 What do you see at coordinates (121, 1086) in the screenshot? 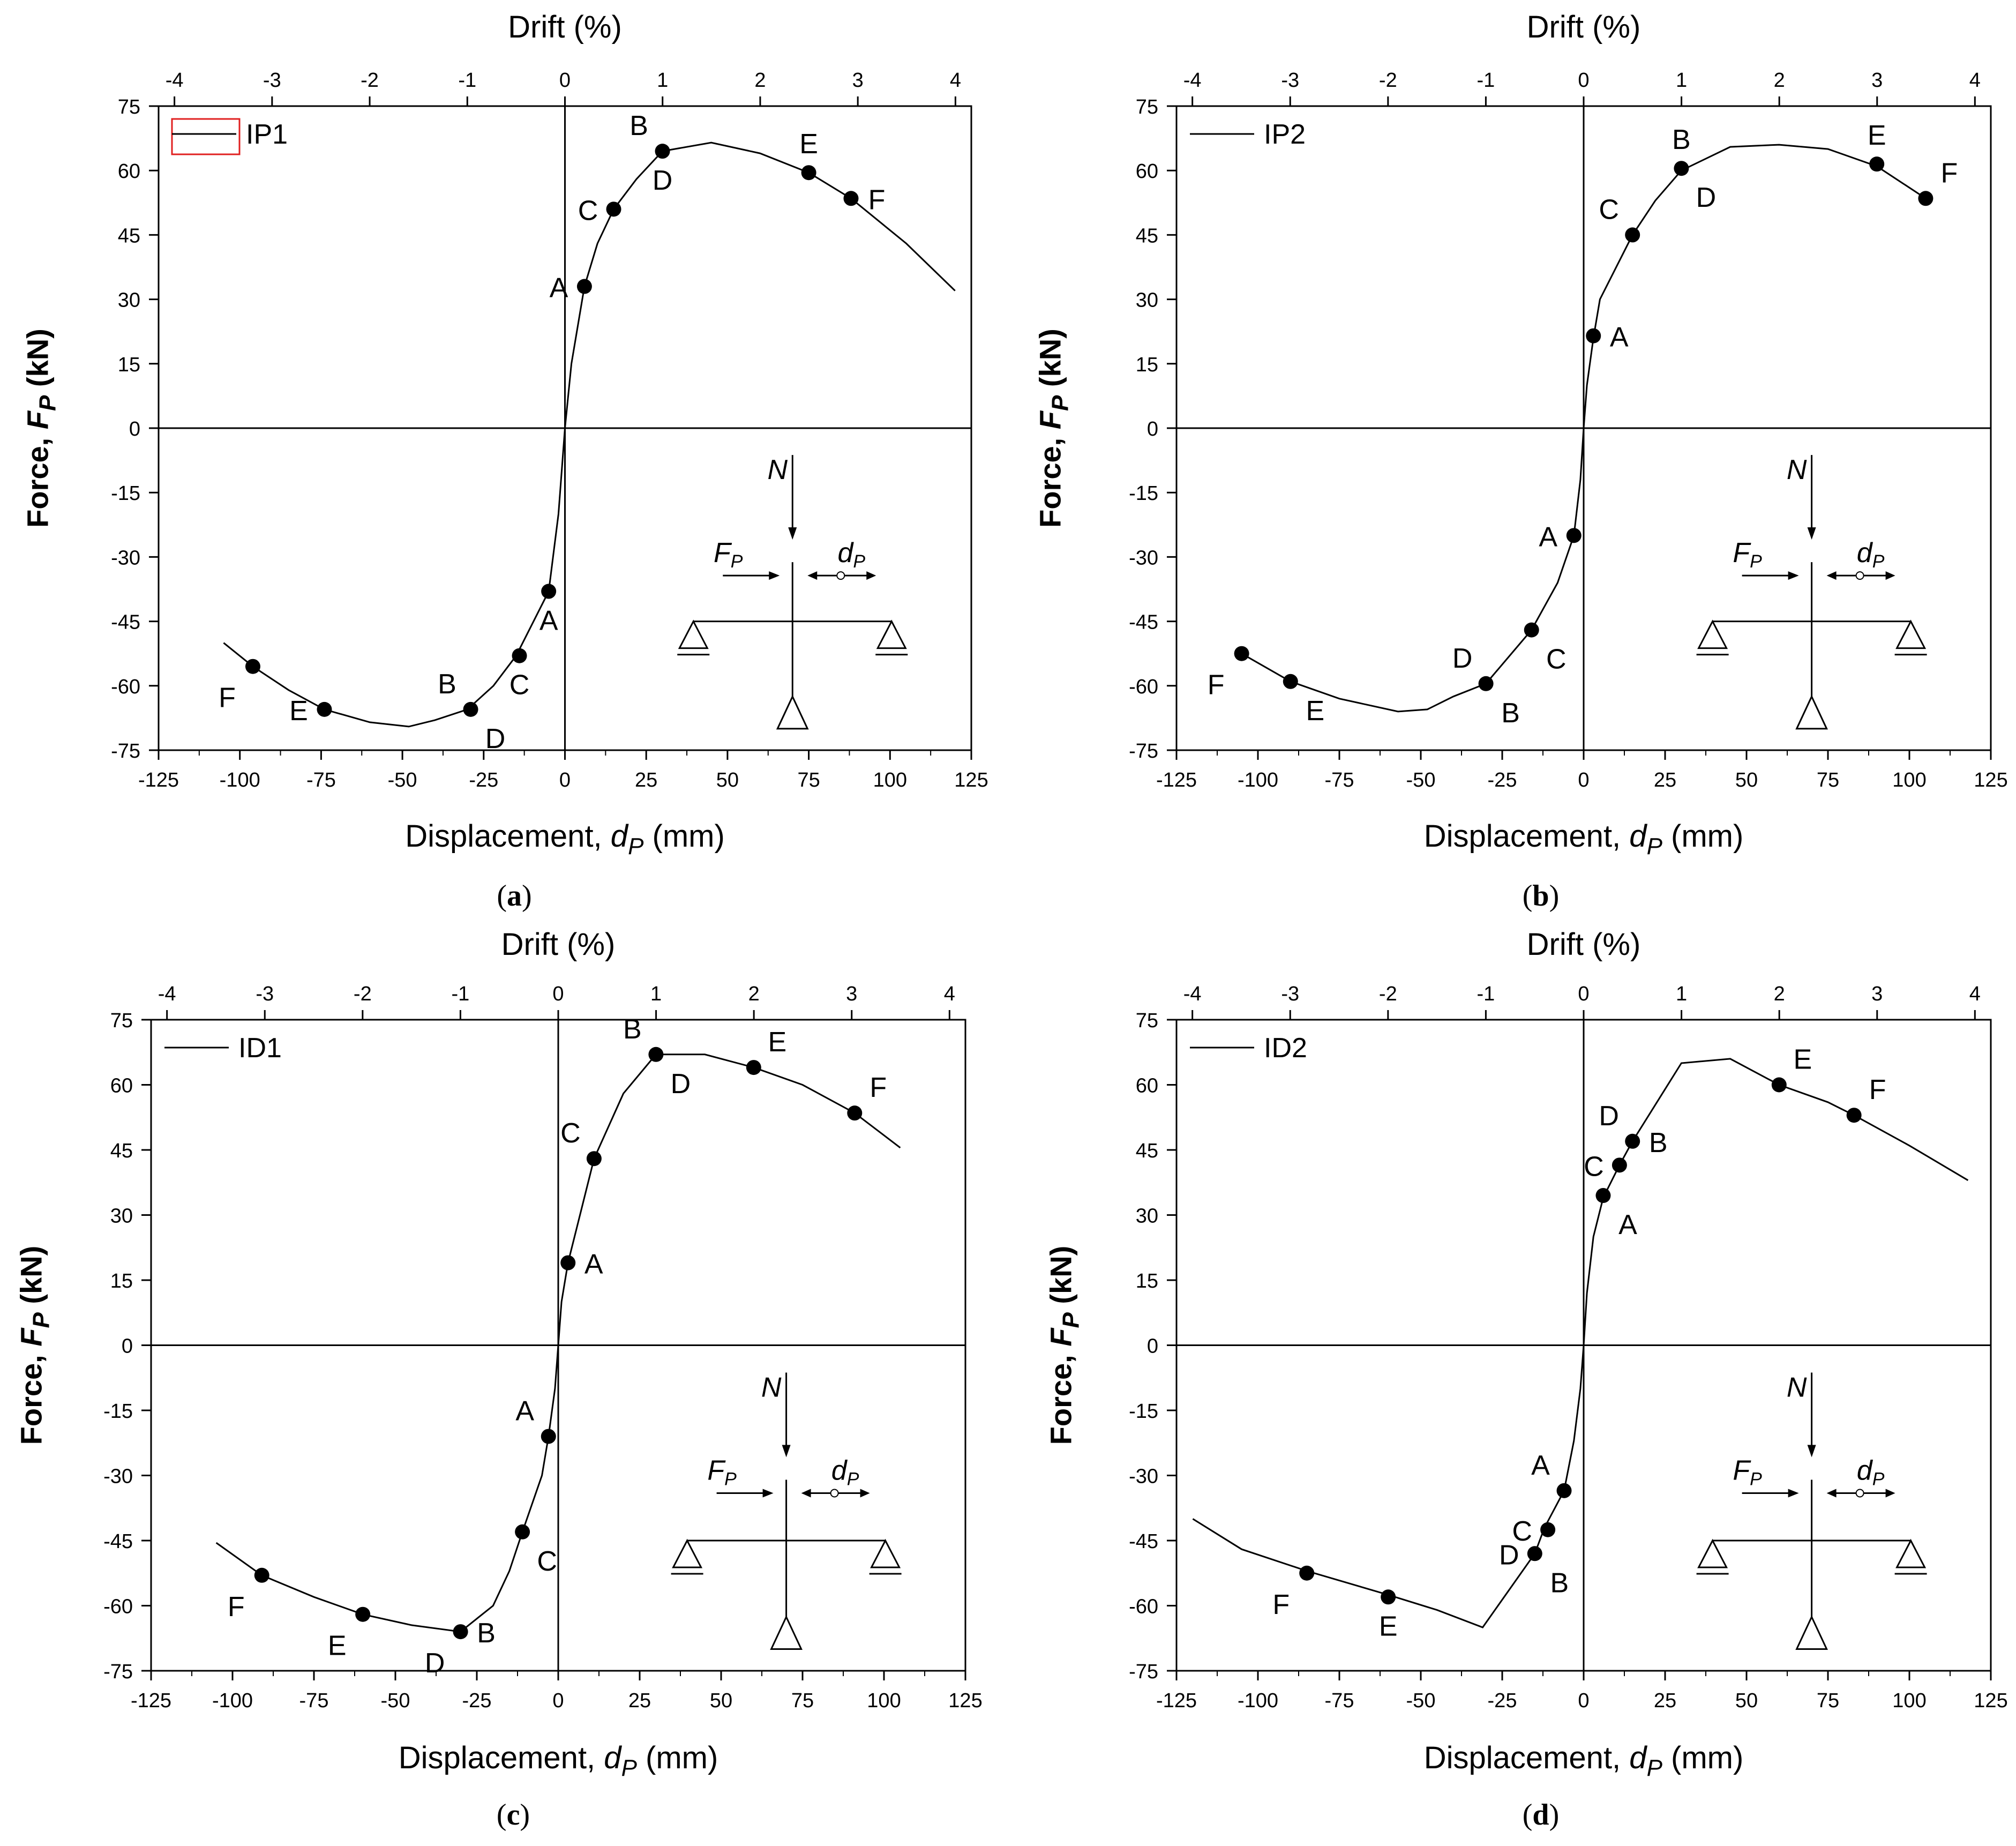
I see `y-tick-label: 60` at bounding box center [121, 1086].